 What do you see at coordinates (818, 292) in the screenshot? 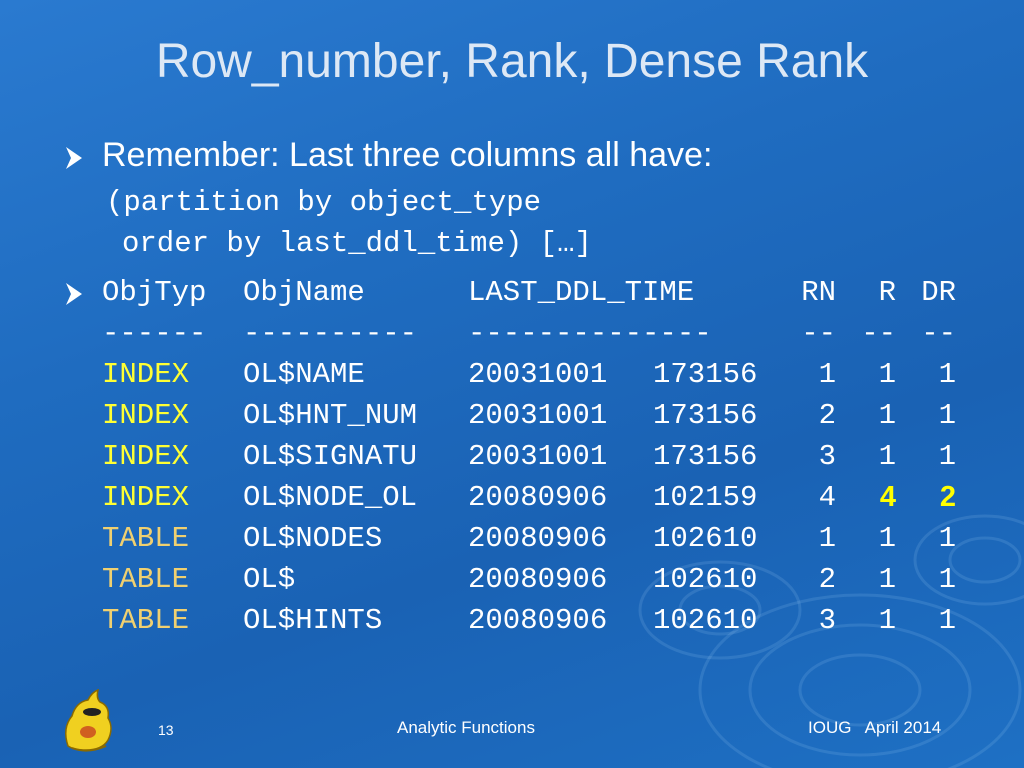
I see `header-rn: RN` at bounding box center [818, 292].